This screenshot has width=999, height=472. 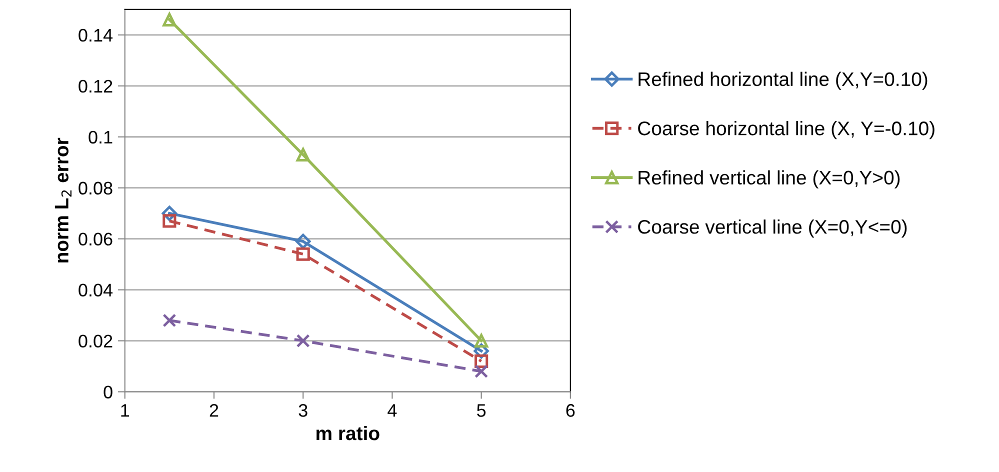 I want to click on x-tick-label: 6, so click(x=570, y=410).